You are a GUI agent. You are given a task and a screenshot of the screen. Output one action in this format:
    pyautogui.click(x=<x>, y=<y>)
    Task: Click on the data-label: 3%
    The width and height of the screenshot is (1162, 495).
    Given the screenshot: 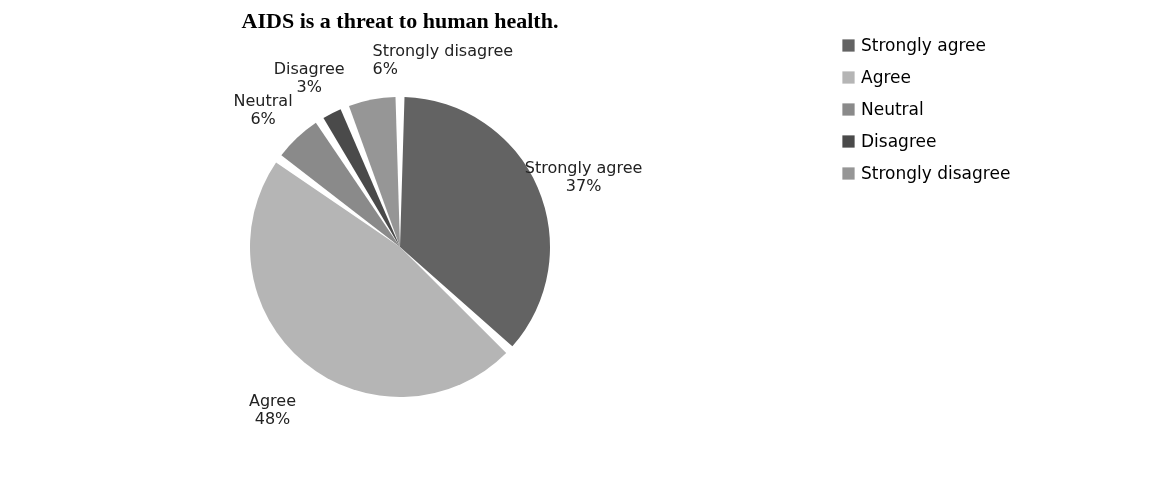 What is the action you would take?
    pyautogui.click(x=309, y=86)
    